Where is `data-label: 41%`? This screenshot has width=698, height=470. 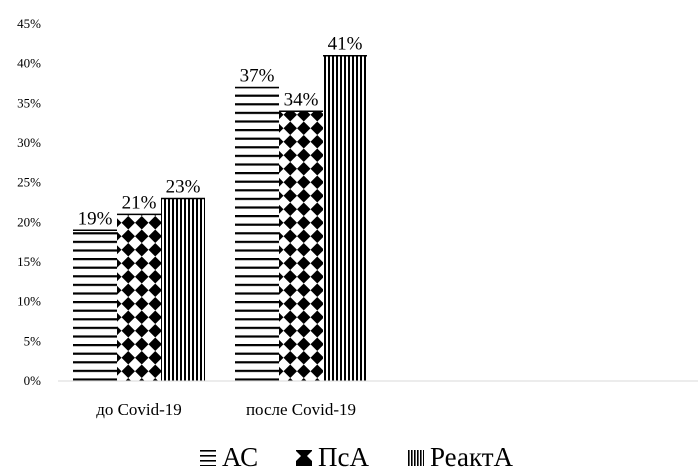
data-label: 41% is located at coordinates (345, 44).